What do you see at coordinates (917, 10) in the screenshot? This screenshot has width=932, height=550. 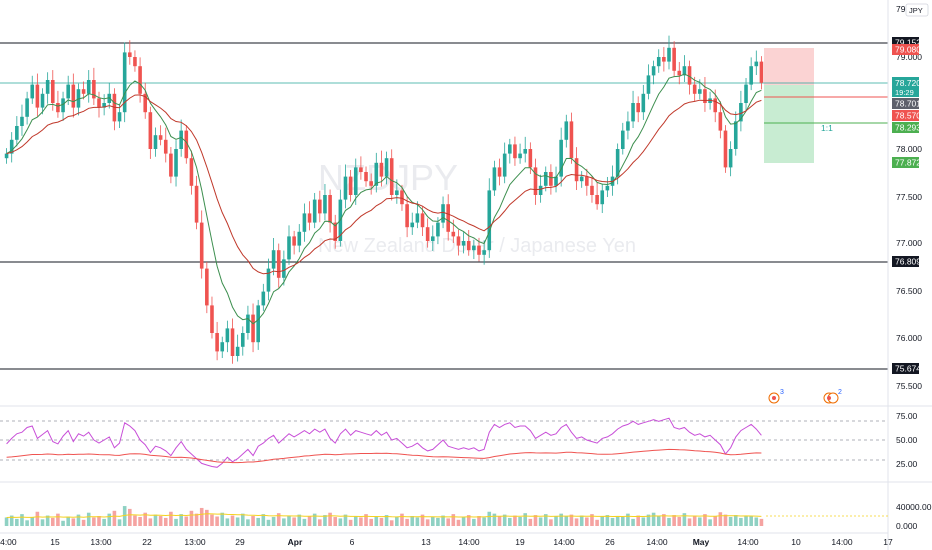 I see `currency-badge` at bounding box center [917, 10].